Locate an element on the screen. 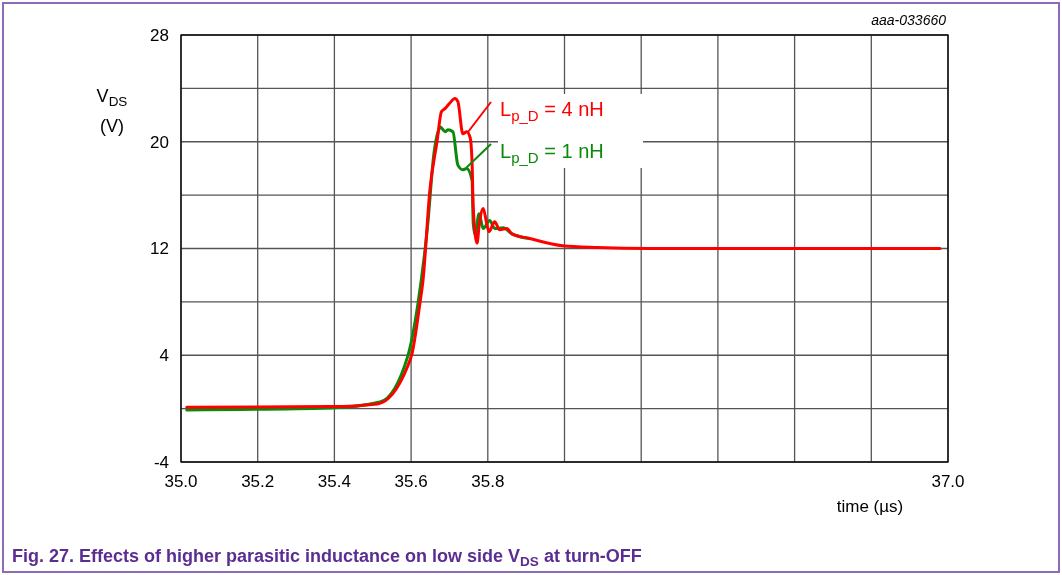  y-tick-label: 4 is located at coordinates (164, 356).